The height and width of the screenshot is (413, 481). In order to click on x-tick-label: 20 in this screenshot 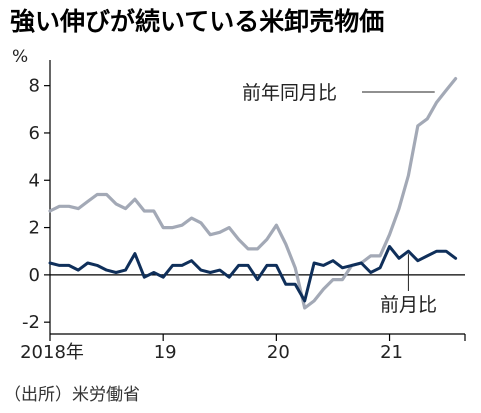, I will do `click(278, 352)`.